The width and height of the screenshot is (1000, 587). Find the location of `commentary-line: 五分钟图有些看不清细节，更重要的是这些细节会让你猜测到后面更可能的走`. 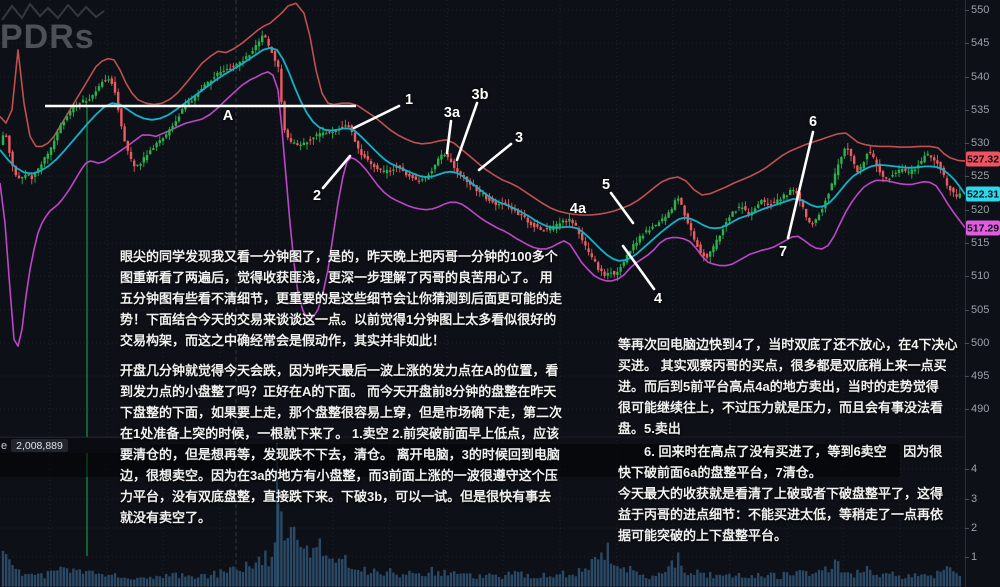

commentary-line: 五分钟图有些看不清细节，更重要的是这些细节会让你猜测到后面更可能的走 is located at coordinates (341, 298).